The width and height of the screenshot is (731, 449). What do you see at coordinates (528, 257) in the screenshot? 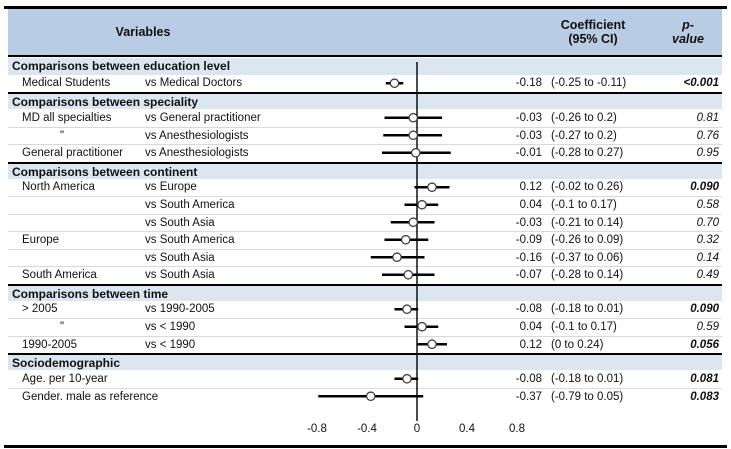
I see `row-coefficient: -0.16` at bounding box center [528, 257].